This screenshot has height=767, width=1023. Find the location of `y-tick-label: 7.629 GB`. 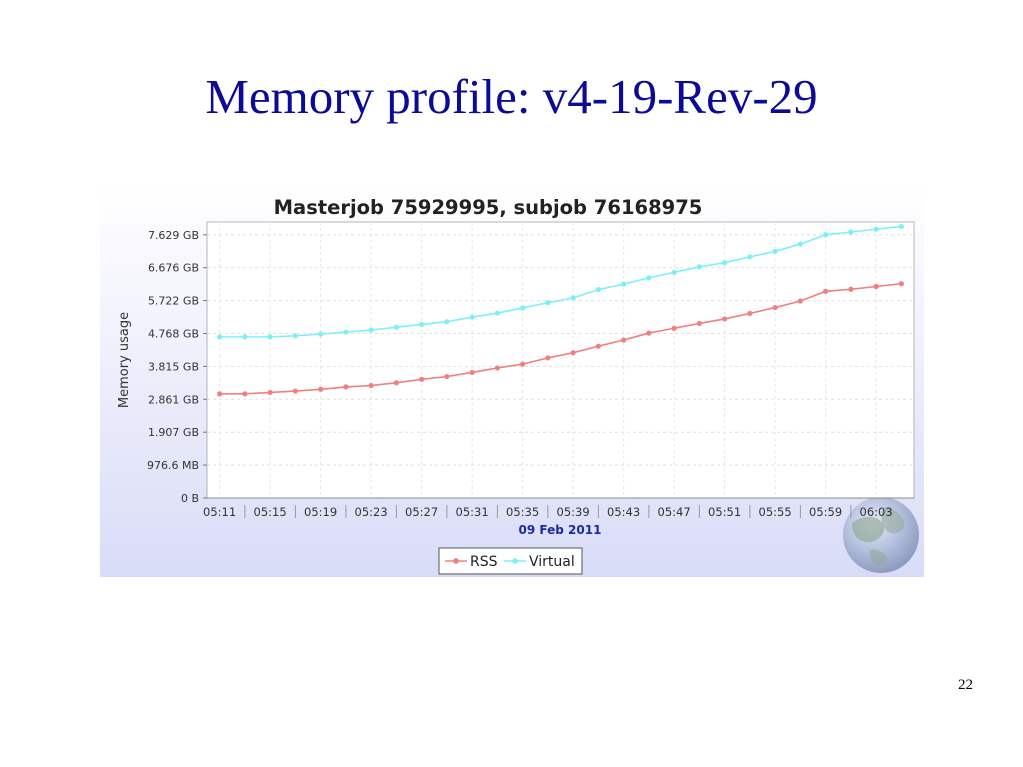

y-tick-label: 7.629 GB is located at coordinates (173, 235).